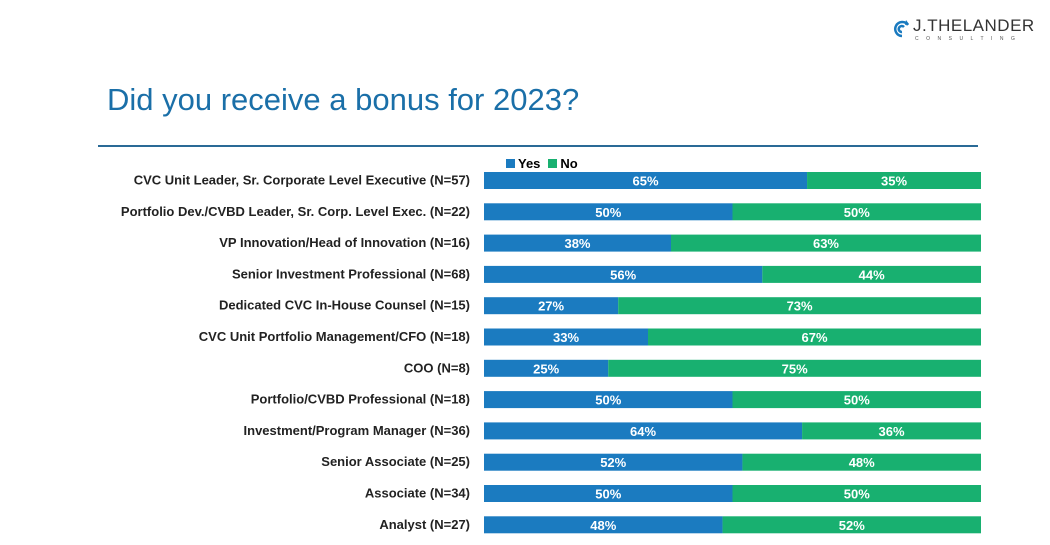 The height and width of the screenshot is (545, 1050). What do you see at coordinates (360, 399) in the screenshot?
I see `category-label: Portfolio/CVBD Professional (N=18)` at bounding box center [360, 399].